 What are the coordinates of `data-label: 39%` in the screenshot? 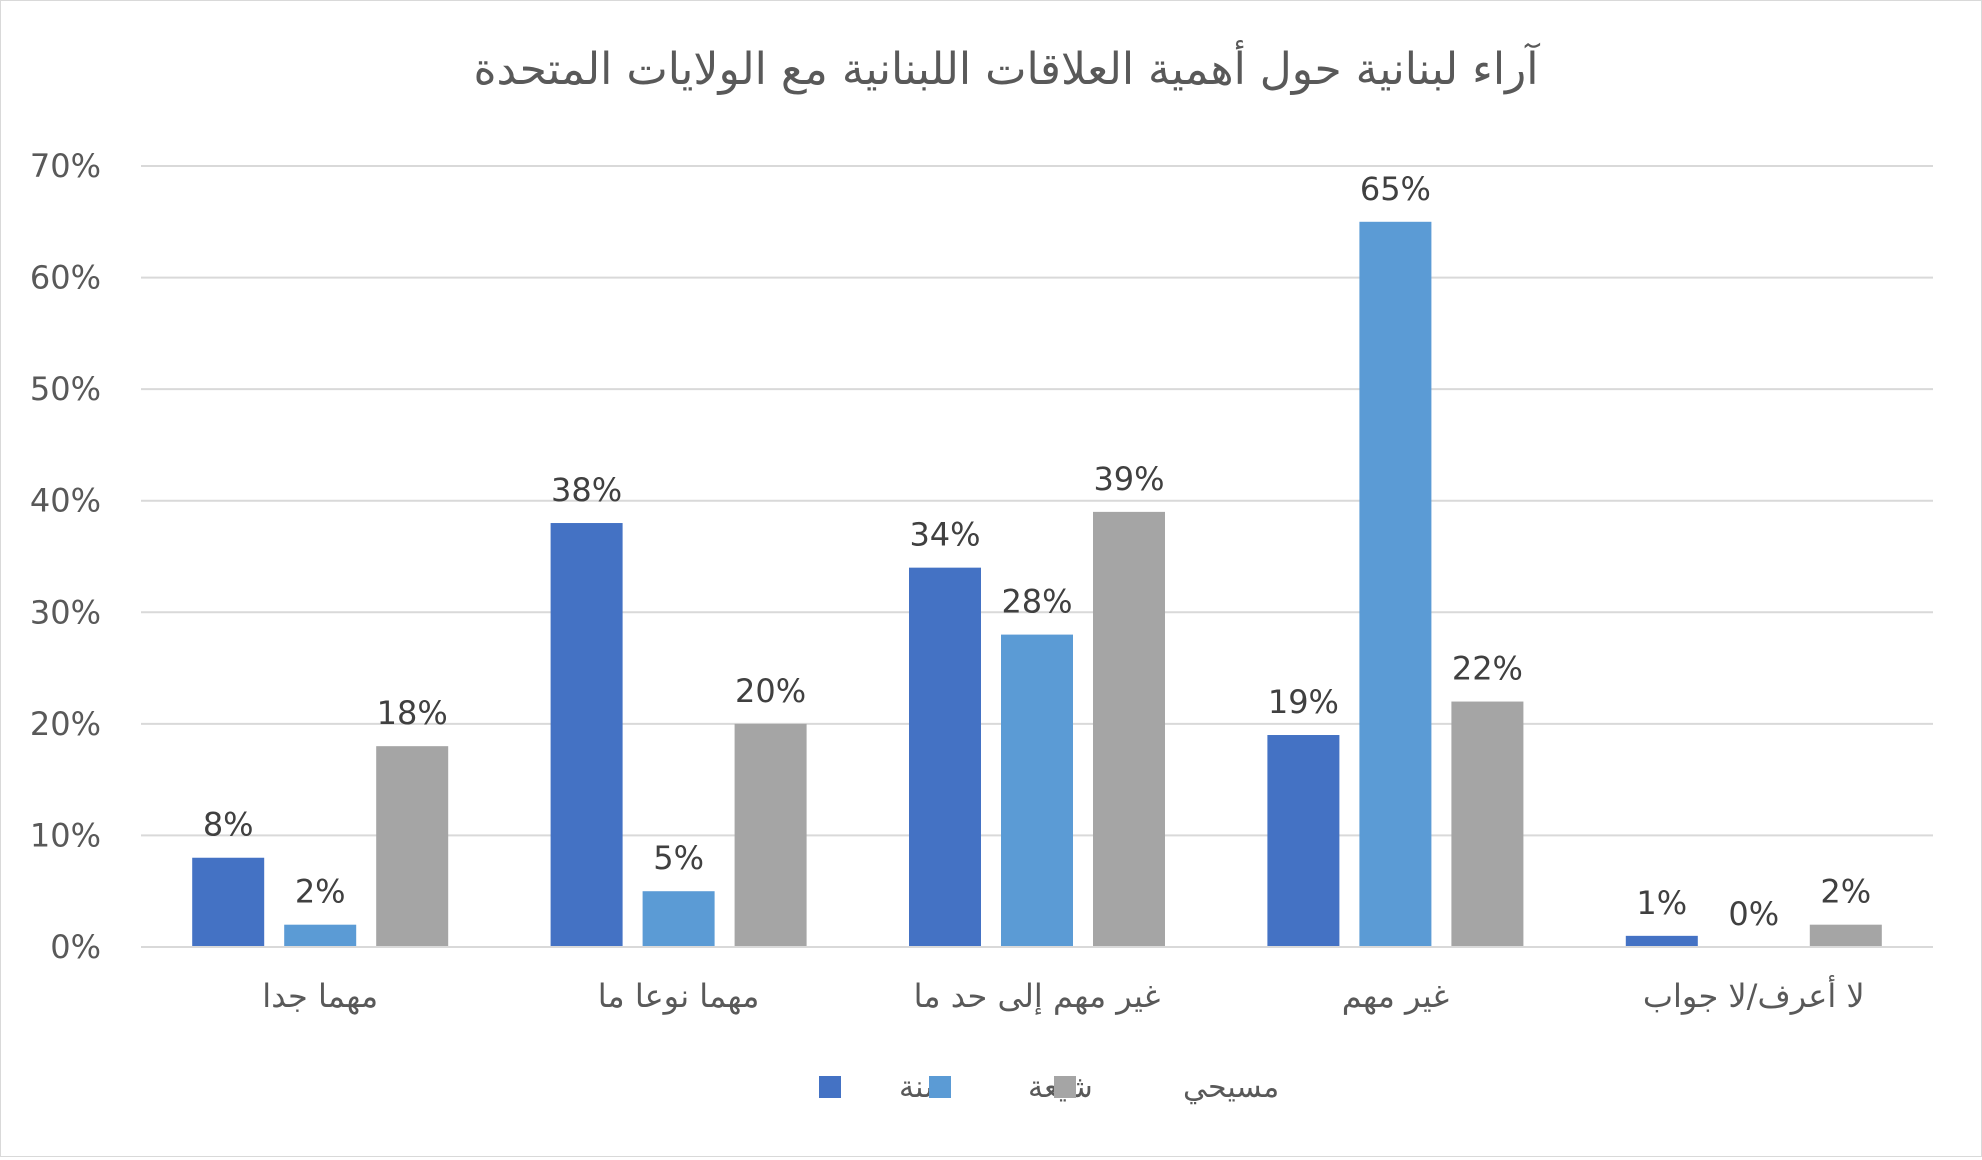 It's located at (1128, 479).